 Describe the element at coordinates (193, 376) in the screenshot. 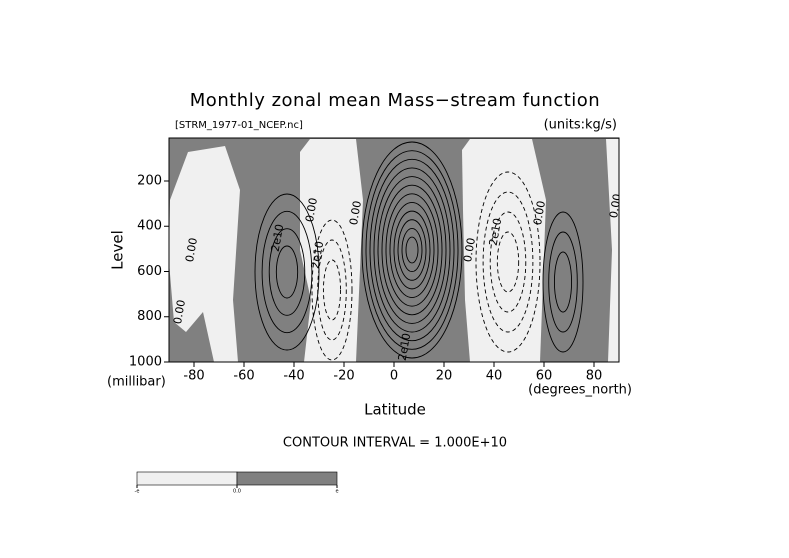

I see `x-tick-label: -80` at that location.